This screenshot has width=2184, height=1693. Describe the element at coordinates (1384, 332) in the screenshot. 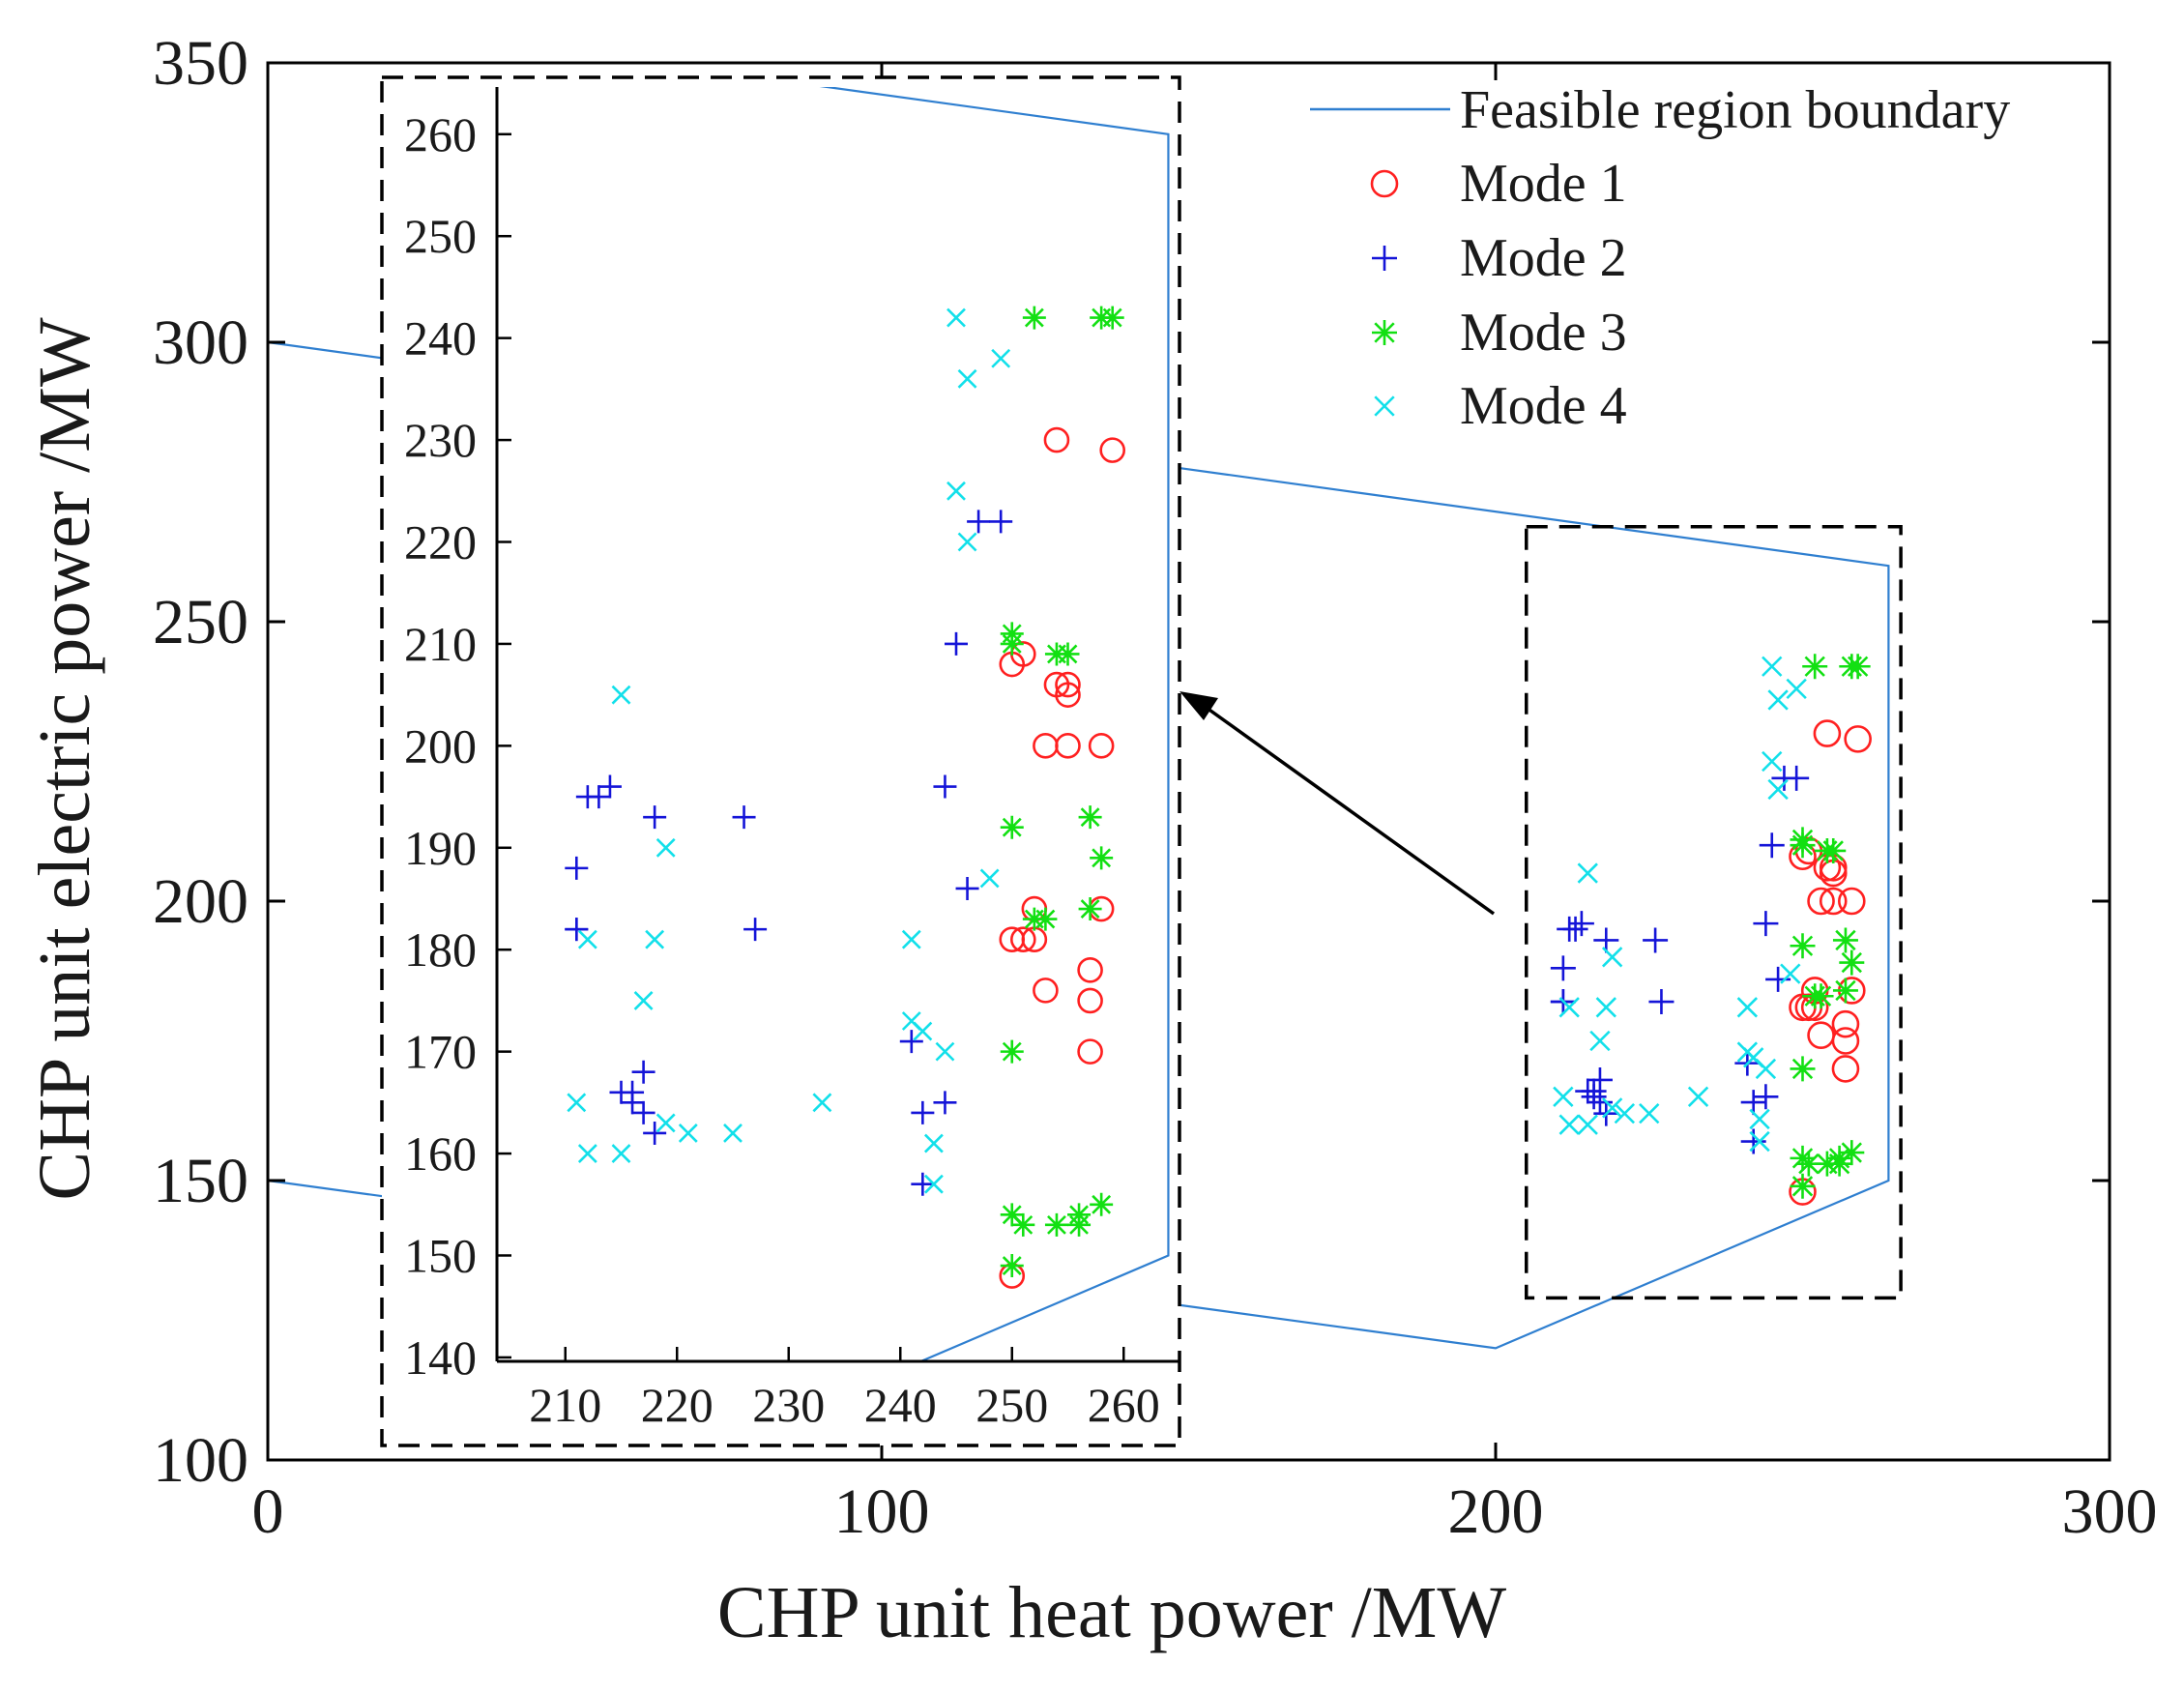

I see `legend-marker-mode3` at that location.